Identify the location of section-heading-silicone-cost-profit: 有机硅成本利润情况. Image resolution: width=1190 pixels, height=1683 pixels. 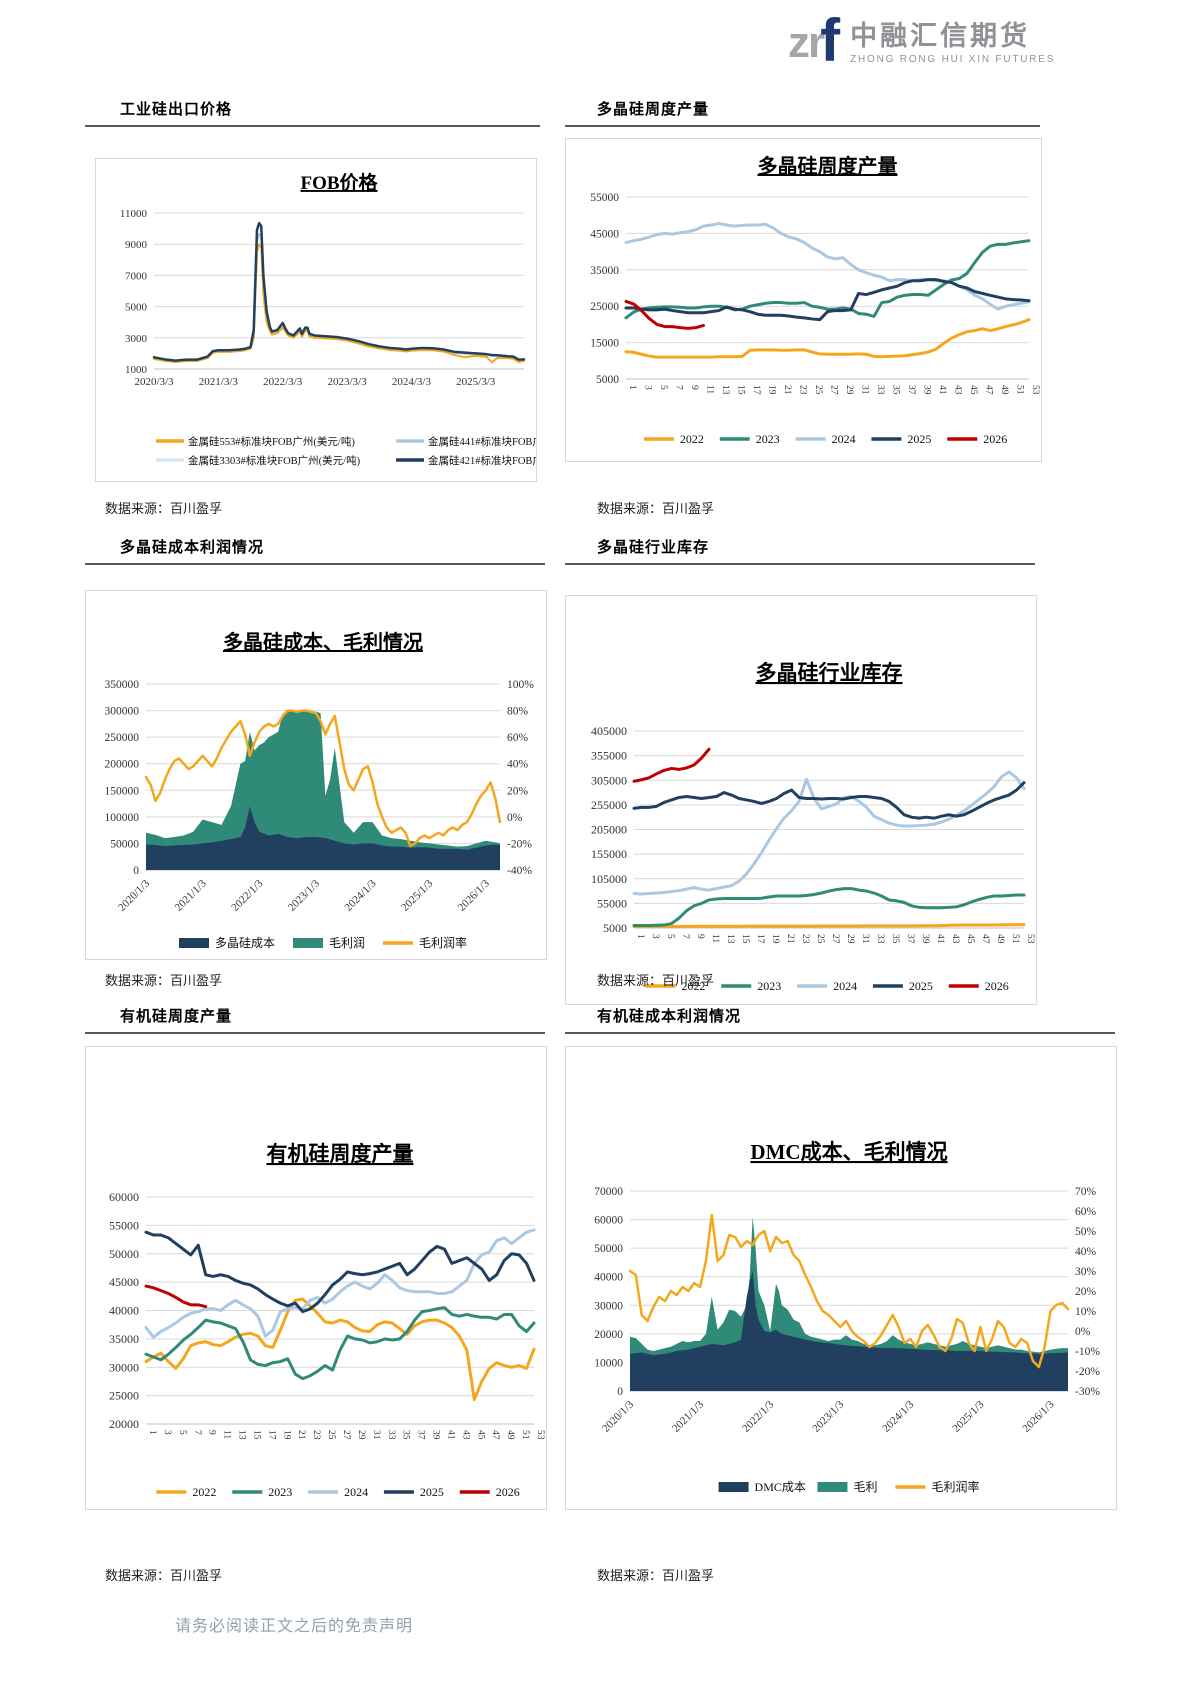
(669, 1017).